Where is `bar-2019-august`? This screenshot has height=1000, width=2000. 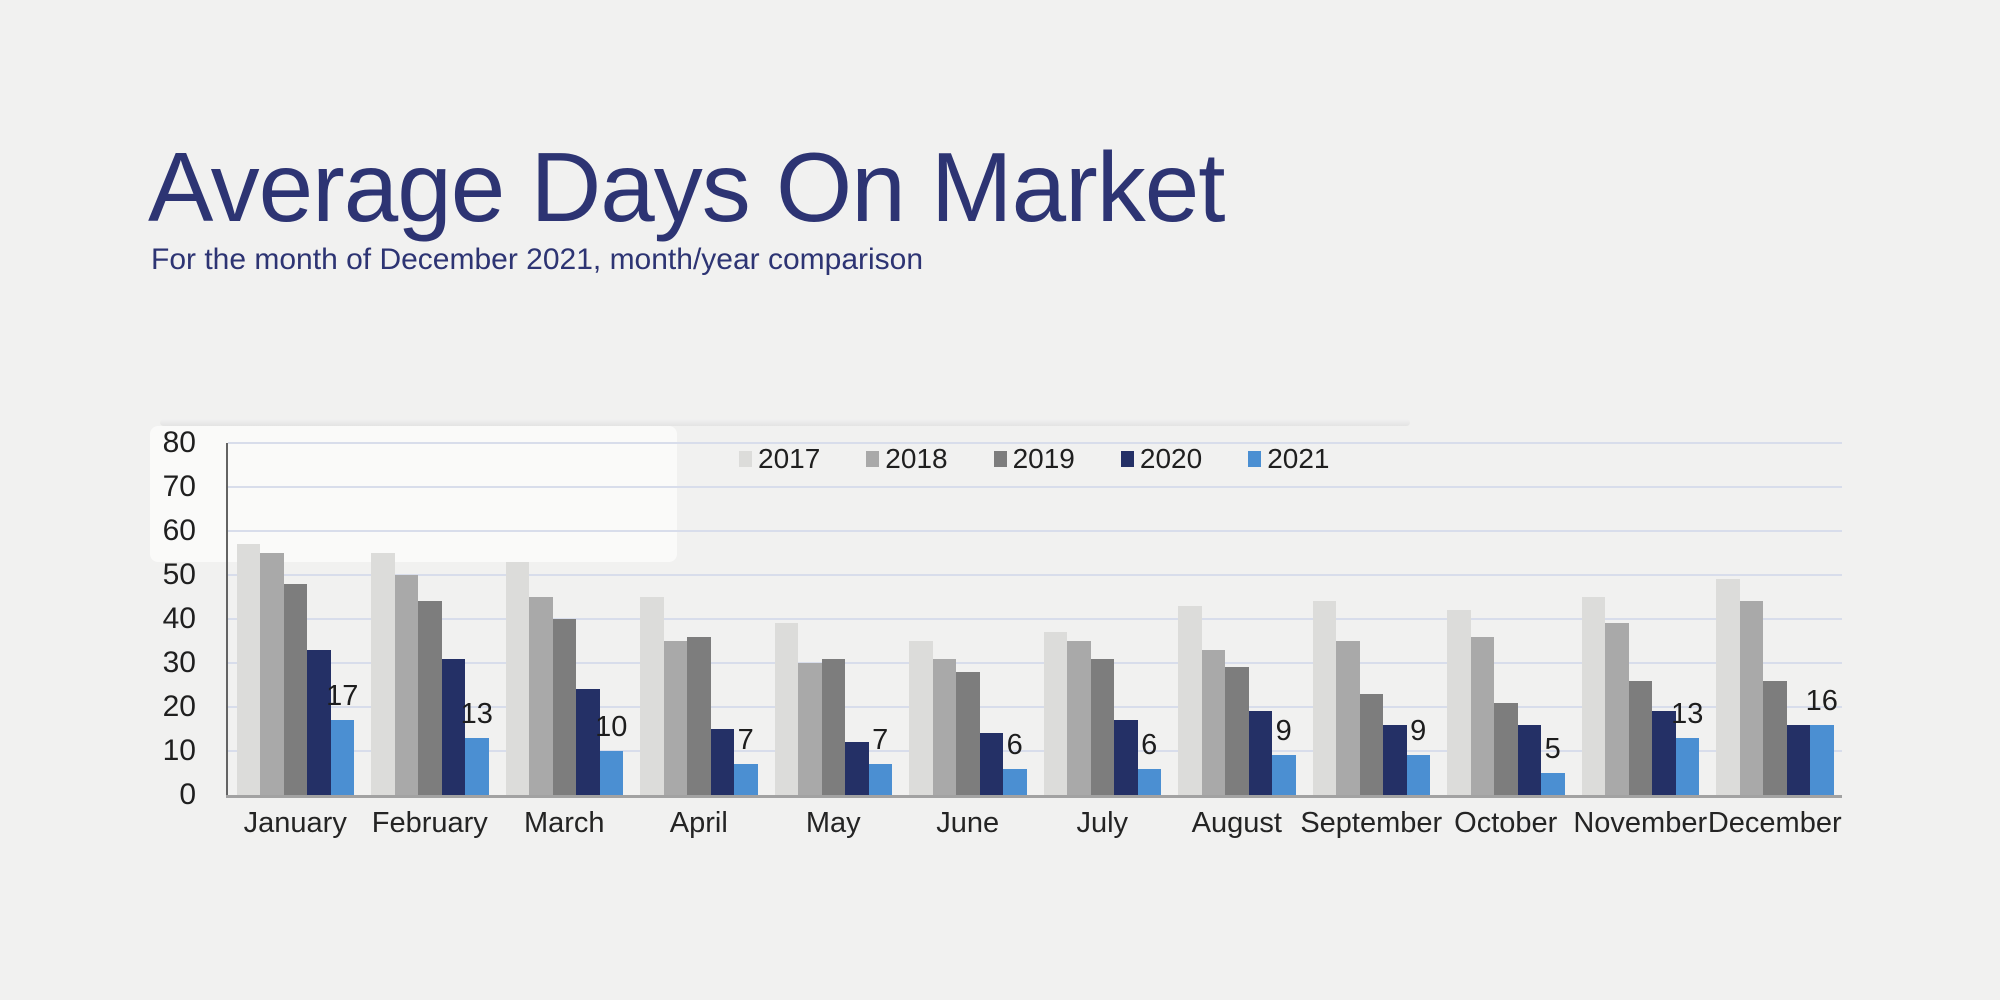
bar-2019-august is located at coordinates (1237, 731).